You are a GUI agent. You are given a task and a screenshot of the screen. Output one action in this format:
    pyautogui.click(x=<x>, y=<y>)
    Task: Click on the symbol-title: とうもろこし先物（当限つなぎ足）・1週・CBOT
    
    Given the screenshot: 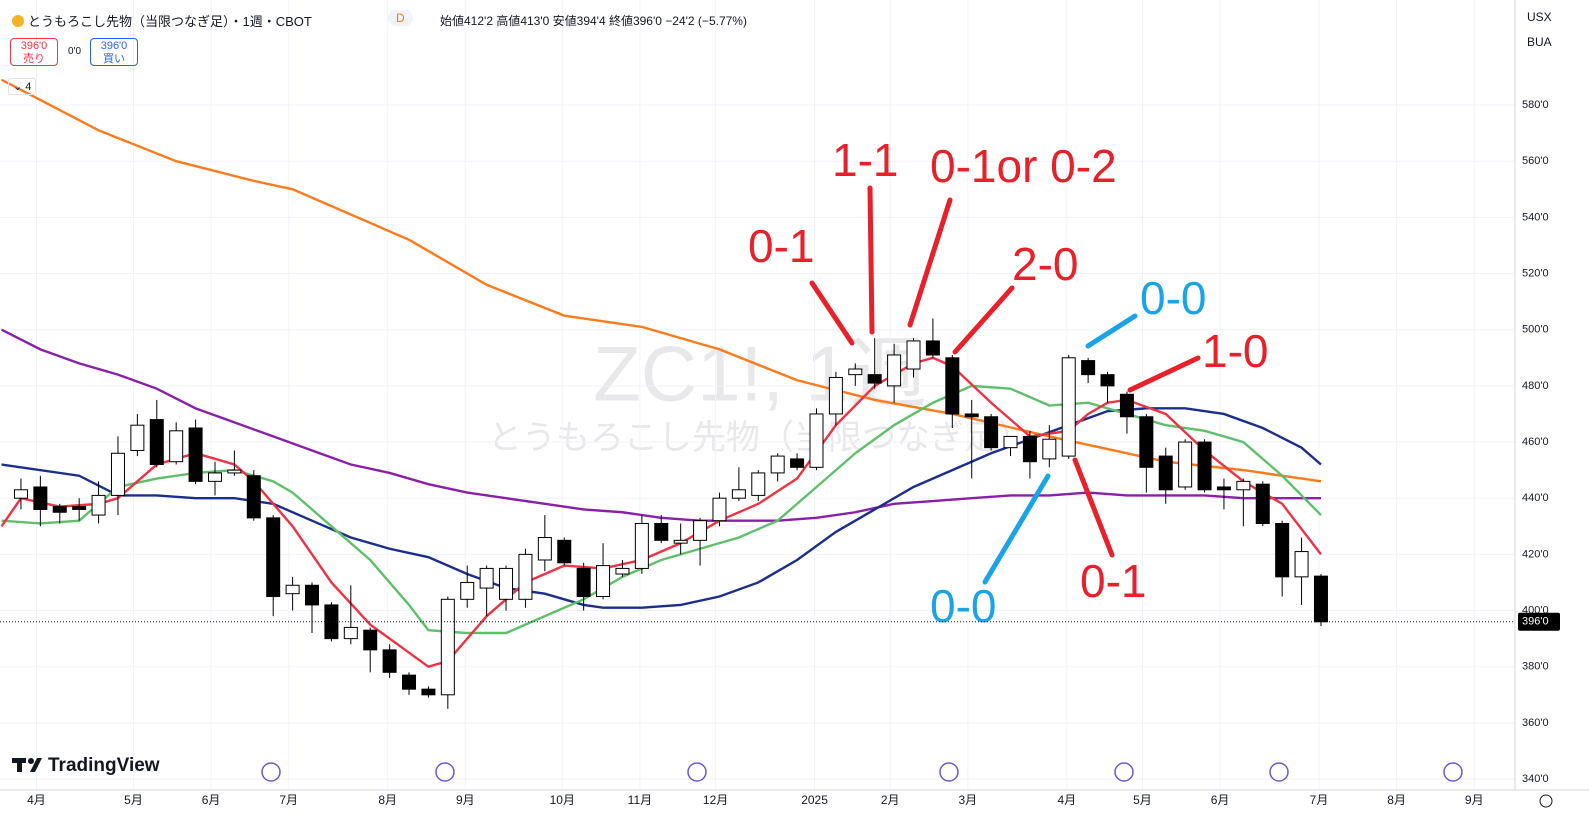 What is the action you would take?
    pyautogui.click(x=162, y=20)
    